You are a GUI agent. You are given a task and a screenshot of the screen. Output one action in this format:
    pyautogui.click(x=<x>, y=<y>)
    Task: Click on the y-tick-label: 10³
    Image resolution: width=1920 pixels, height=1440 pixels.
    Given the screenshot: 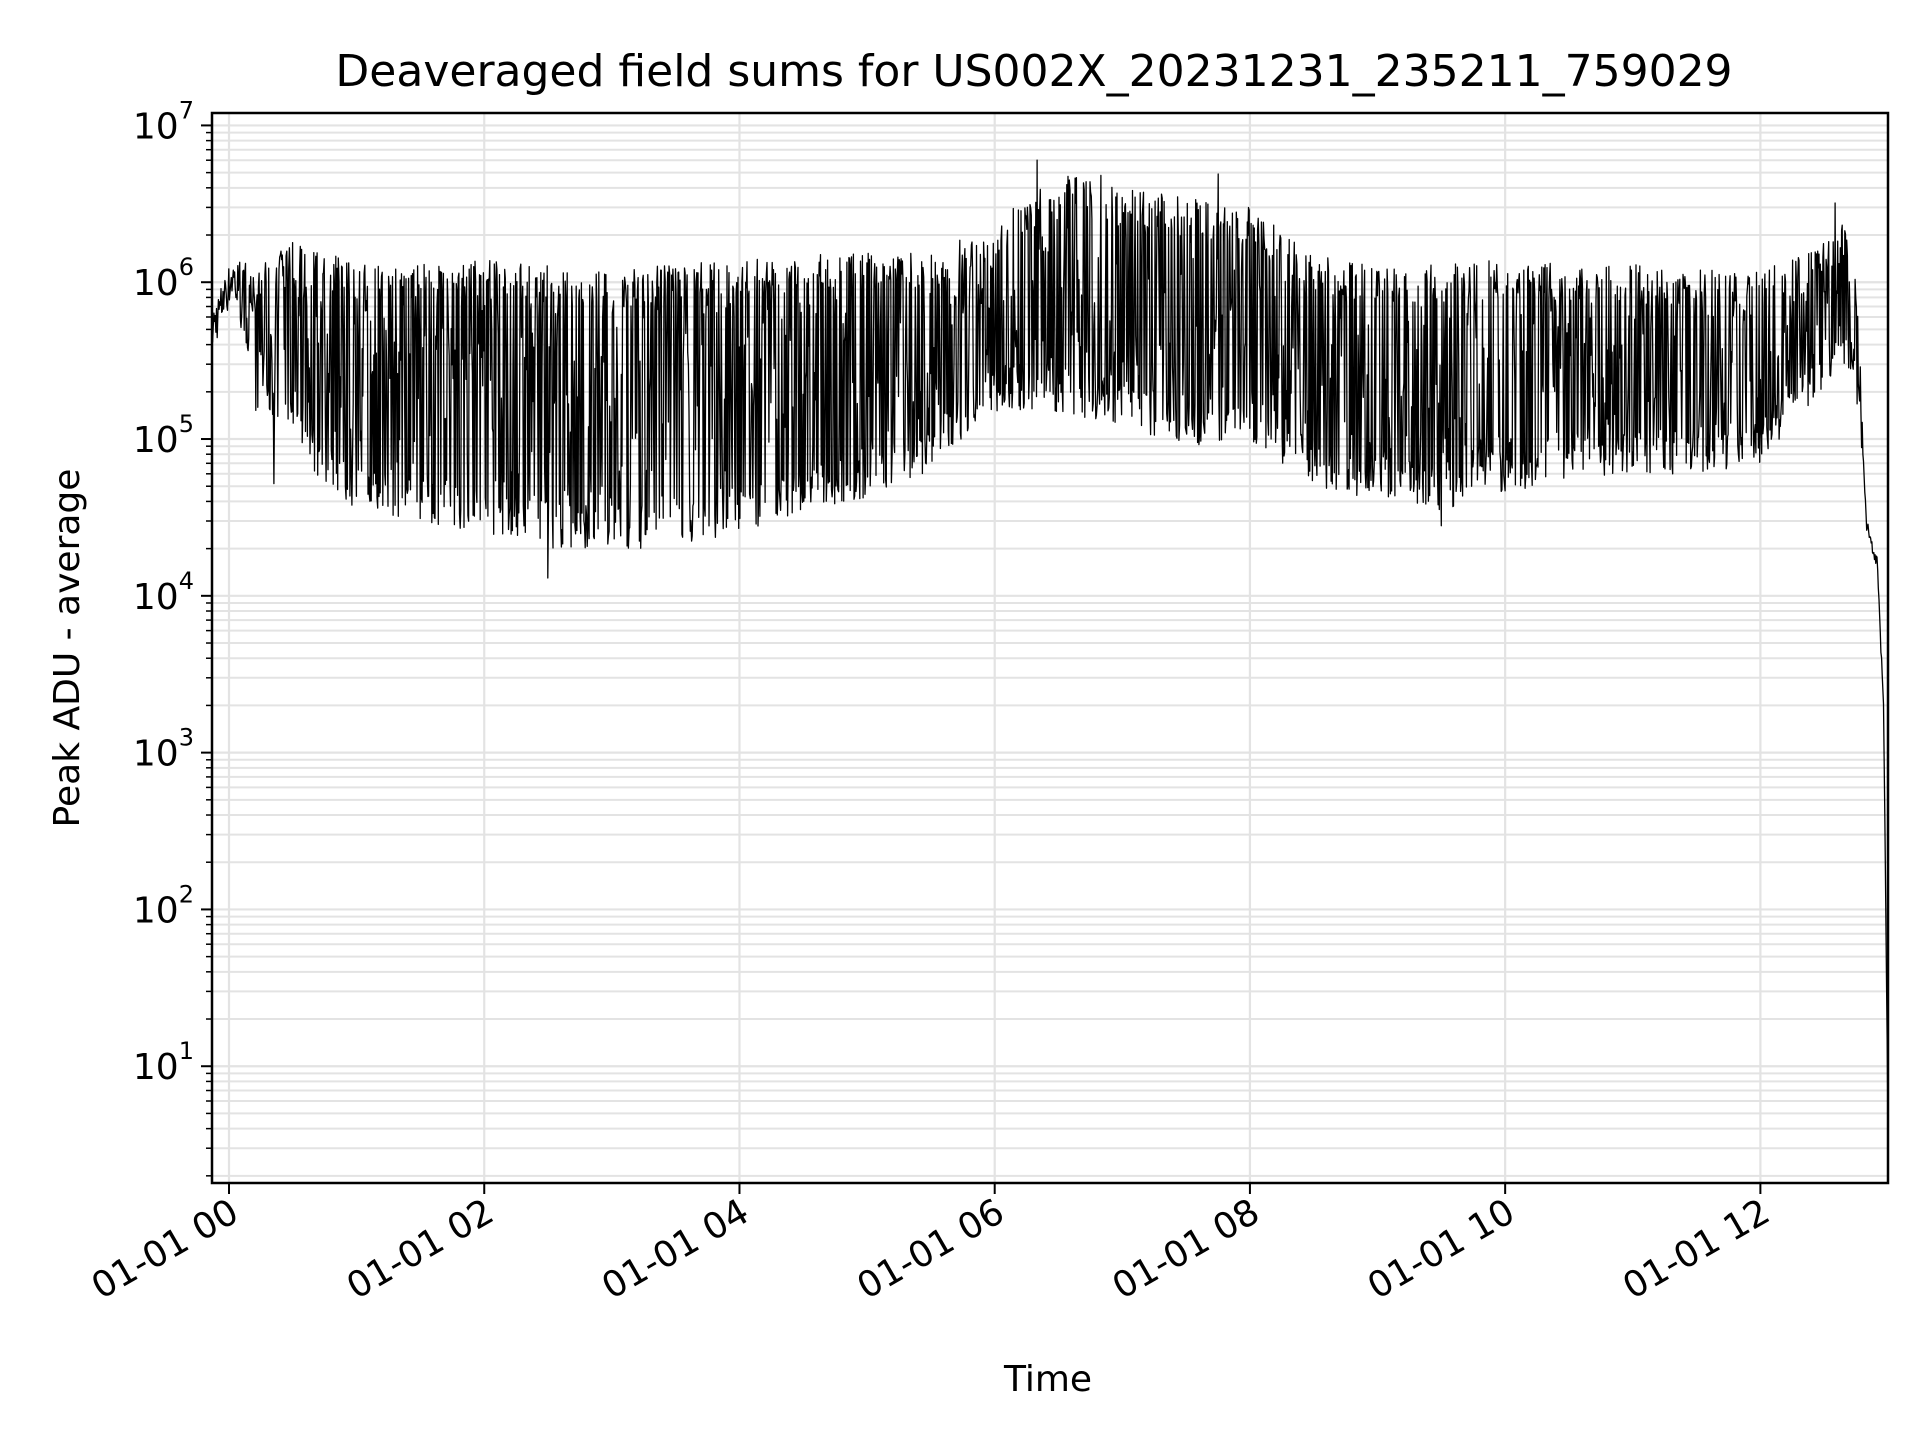 What is the action you would take?
    pyautogui.click(x=163, y=749)
    